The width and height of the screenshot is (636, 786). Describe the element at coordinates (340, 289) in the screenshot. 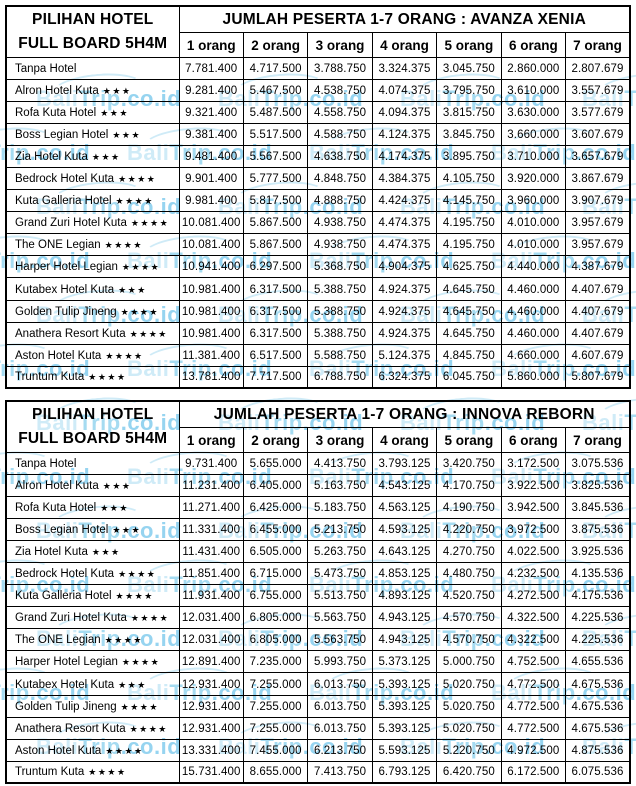

I see `price-cell: 5.388.750` at that location.